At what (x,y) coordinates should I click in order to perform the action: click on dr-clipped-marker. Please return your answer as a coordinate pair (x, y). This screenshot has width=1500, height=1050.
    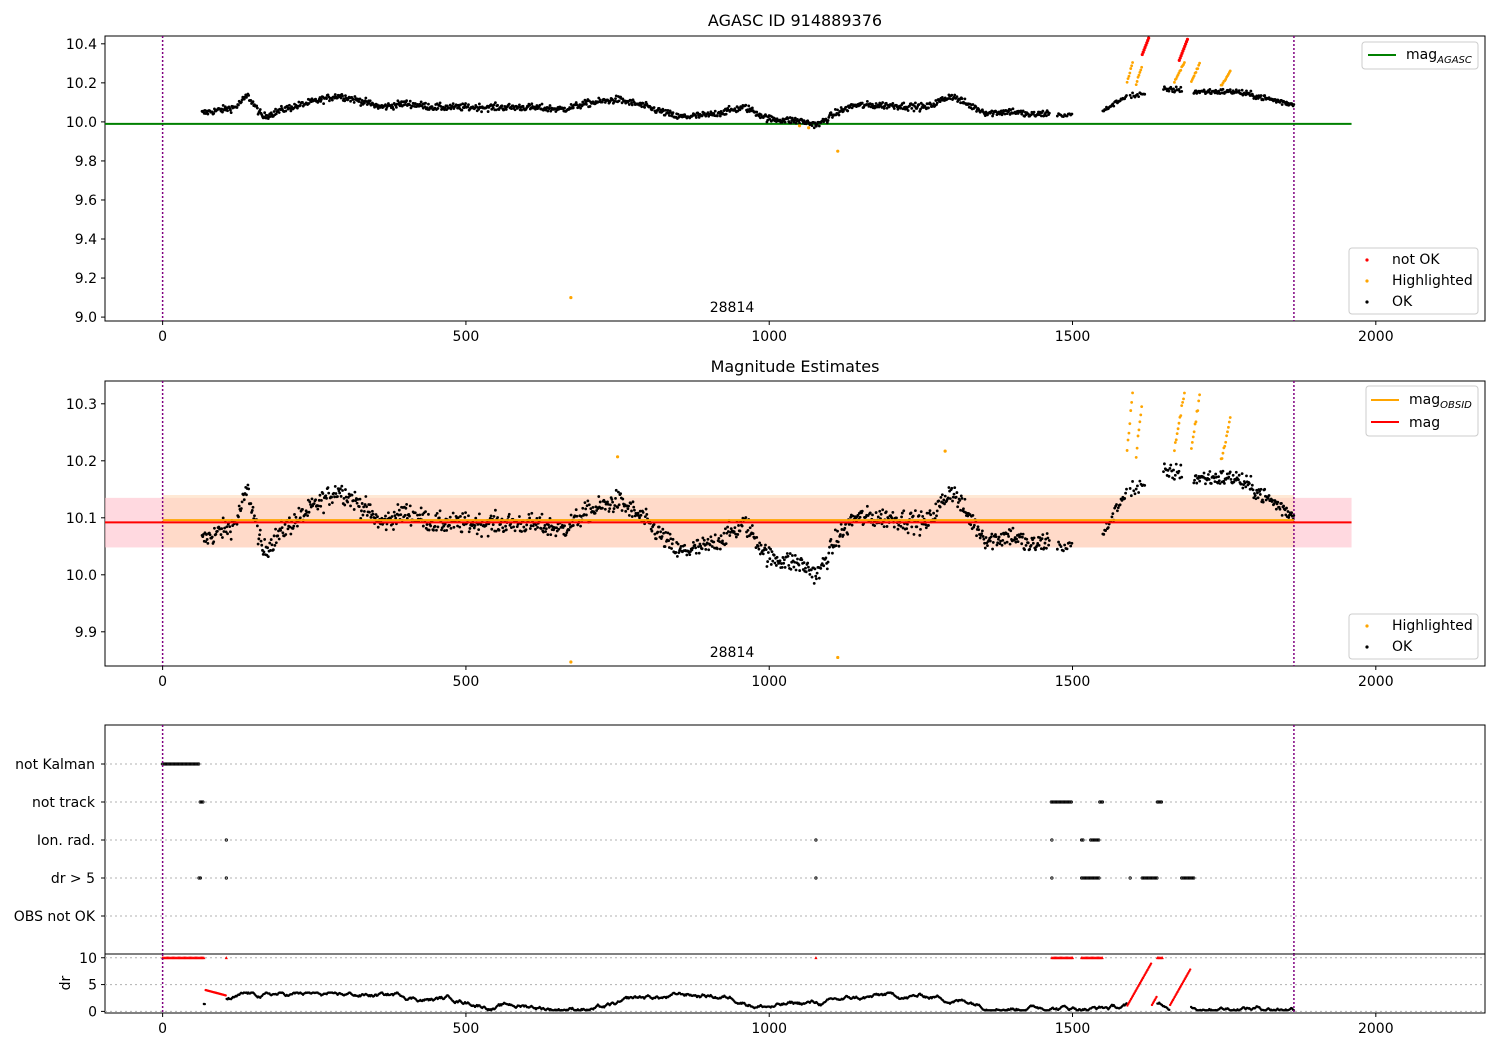
    Looking at the image, I should click on (1072, 958).